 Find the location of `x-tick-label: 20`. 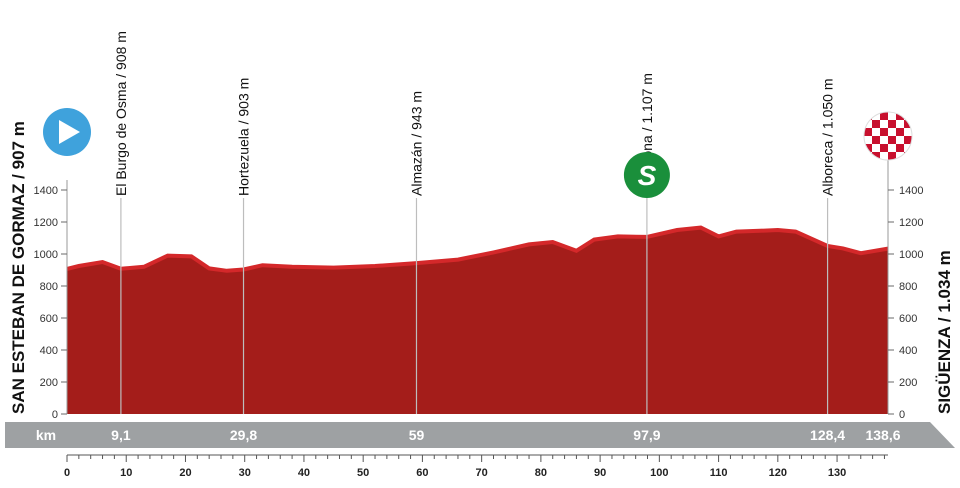

x-tick-label: 20 is located at coordinates (185, 473).